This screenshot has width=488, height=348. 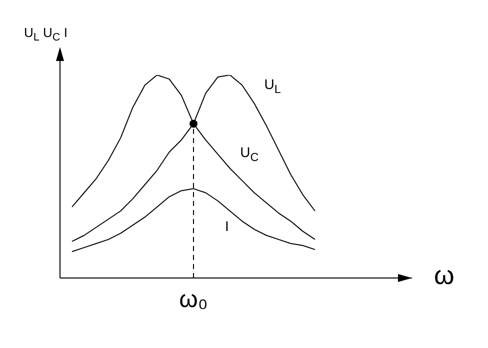 I want to click on y-axis-title: U$_{L}$ U$_{C}$ I, so click(x=46, y=34).